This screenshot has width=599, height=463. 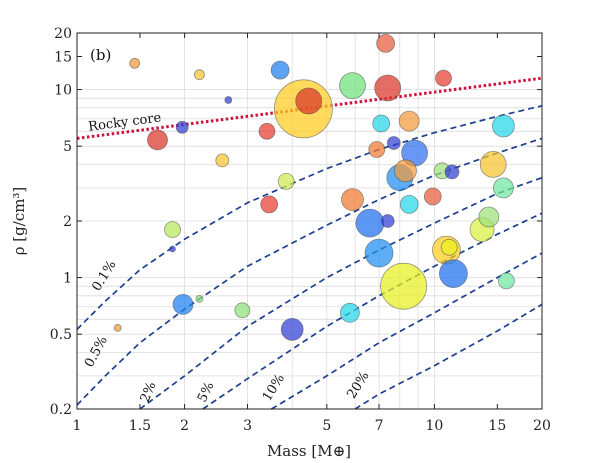 What do you see at coordinates (19, 221) in the screenshot?
I see `y-axis-title: ρ [g/cm³]` at bounding box center [19, 221].